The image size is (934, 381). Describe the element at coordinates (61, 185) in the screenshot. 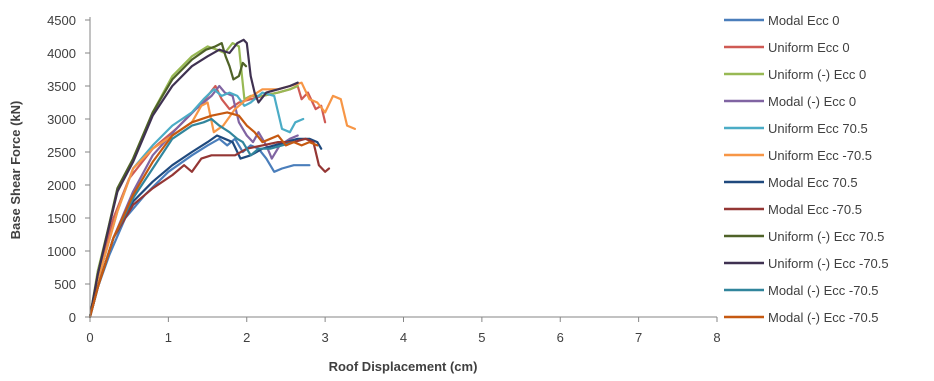

I see `y-tick-label: 2000` at that location.